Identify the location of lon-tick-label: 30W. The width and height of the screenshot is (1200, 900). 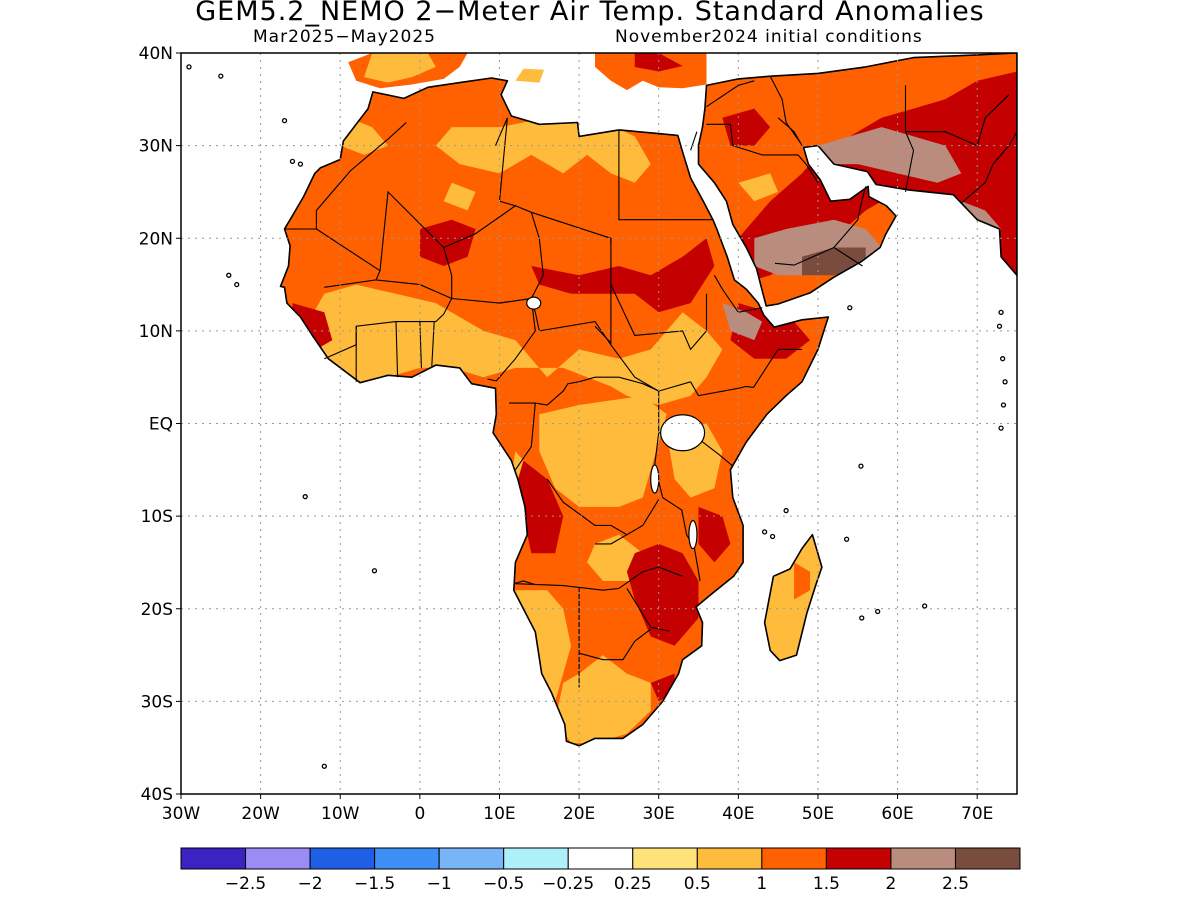
(181, 814).